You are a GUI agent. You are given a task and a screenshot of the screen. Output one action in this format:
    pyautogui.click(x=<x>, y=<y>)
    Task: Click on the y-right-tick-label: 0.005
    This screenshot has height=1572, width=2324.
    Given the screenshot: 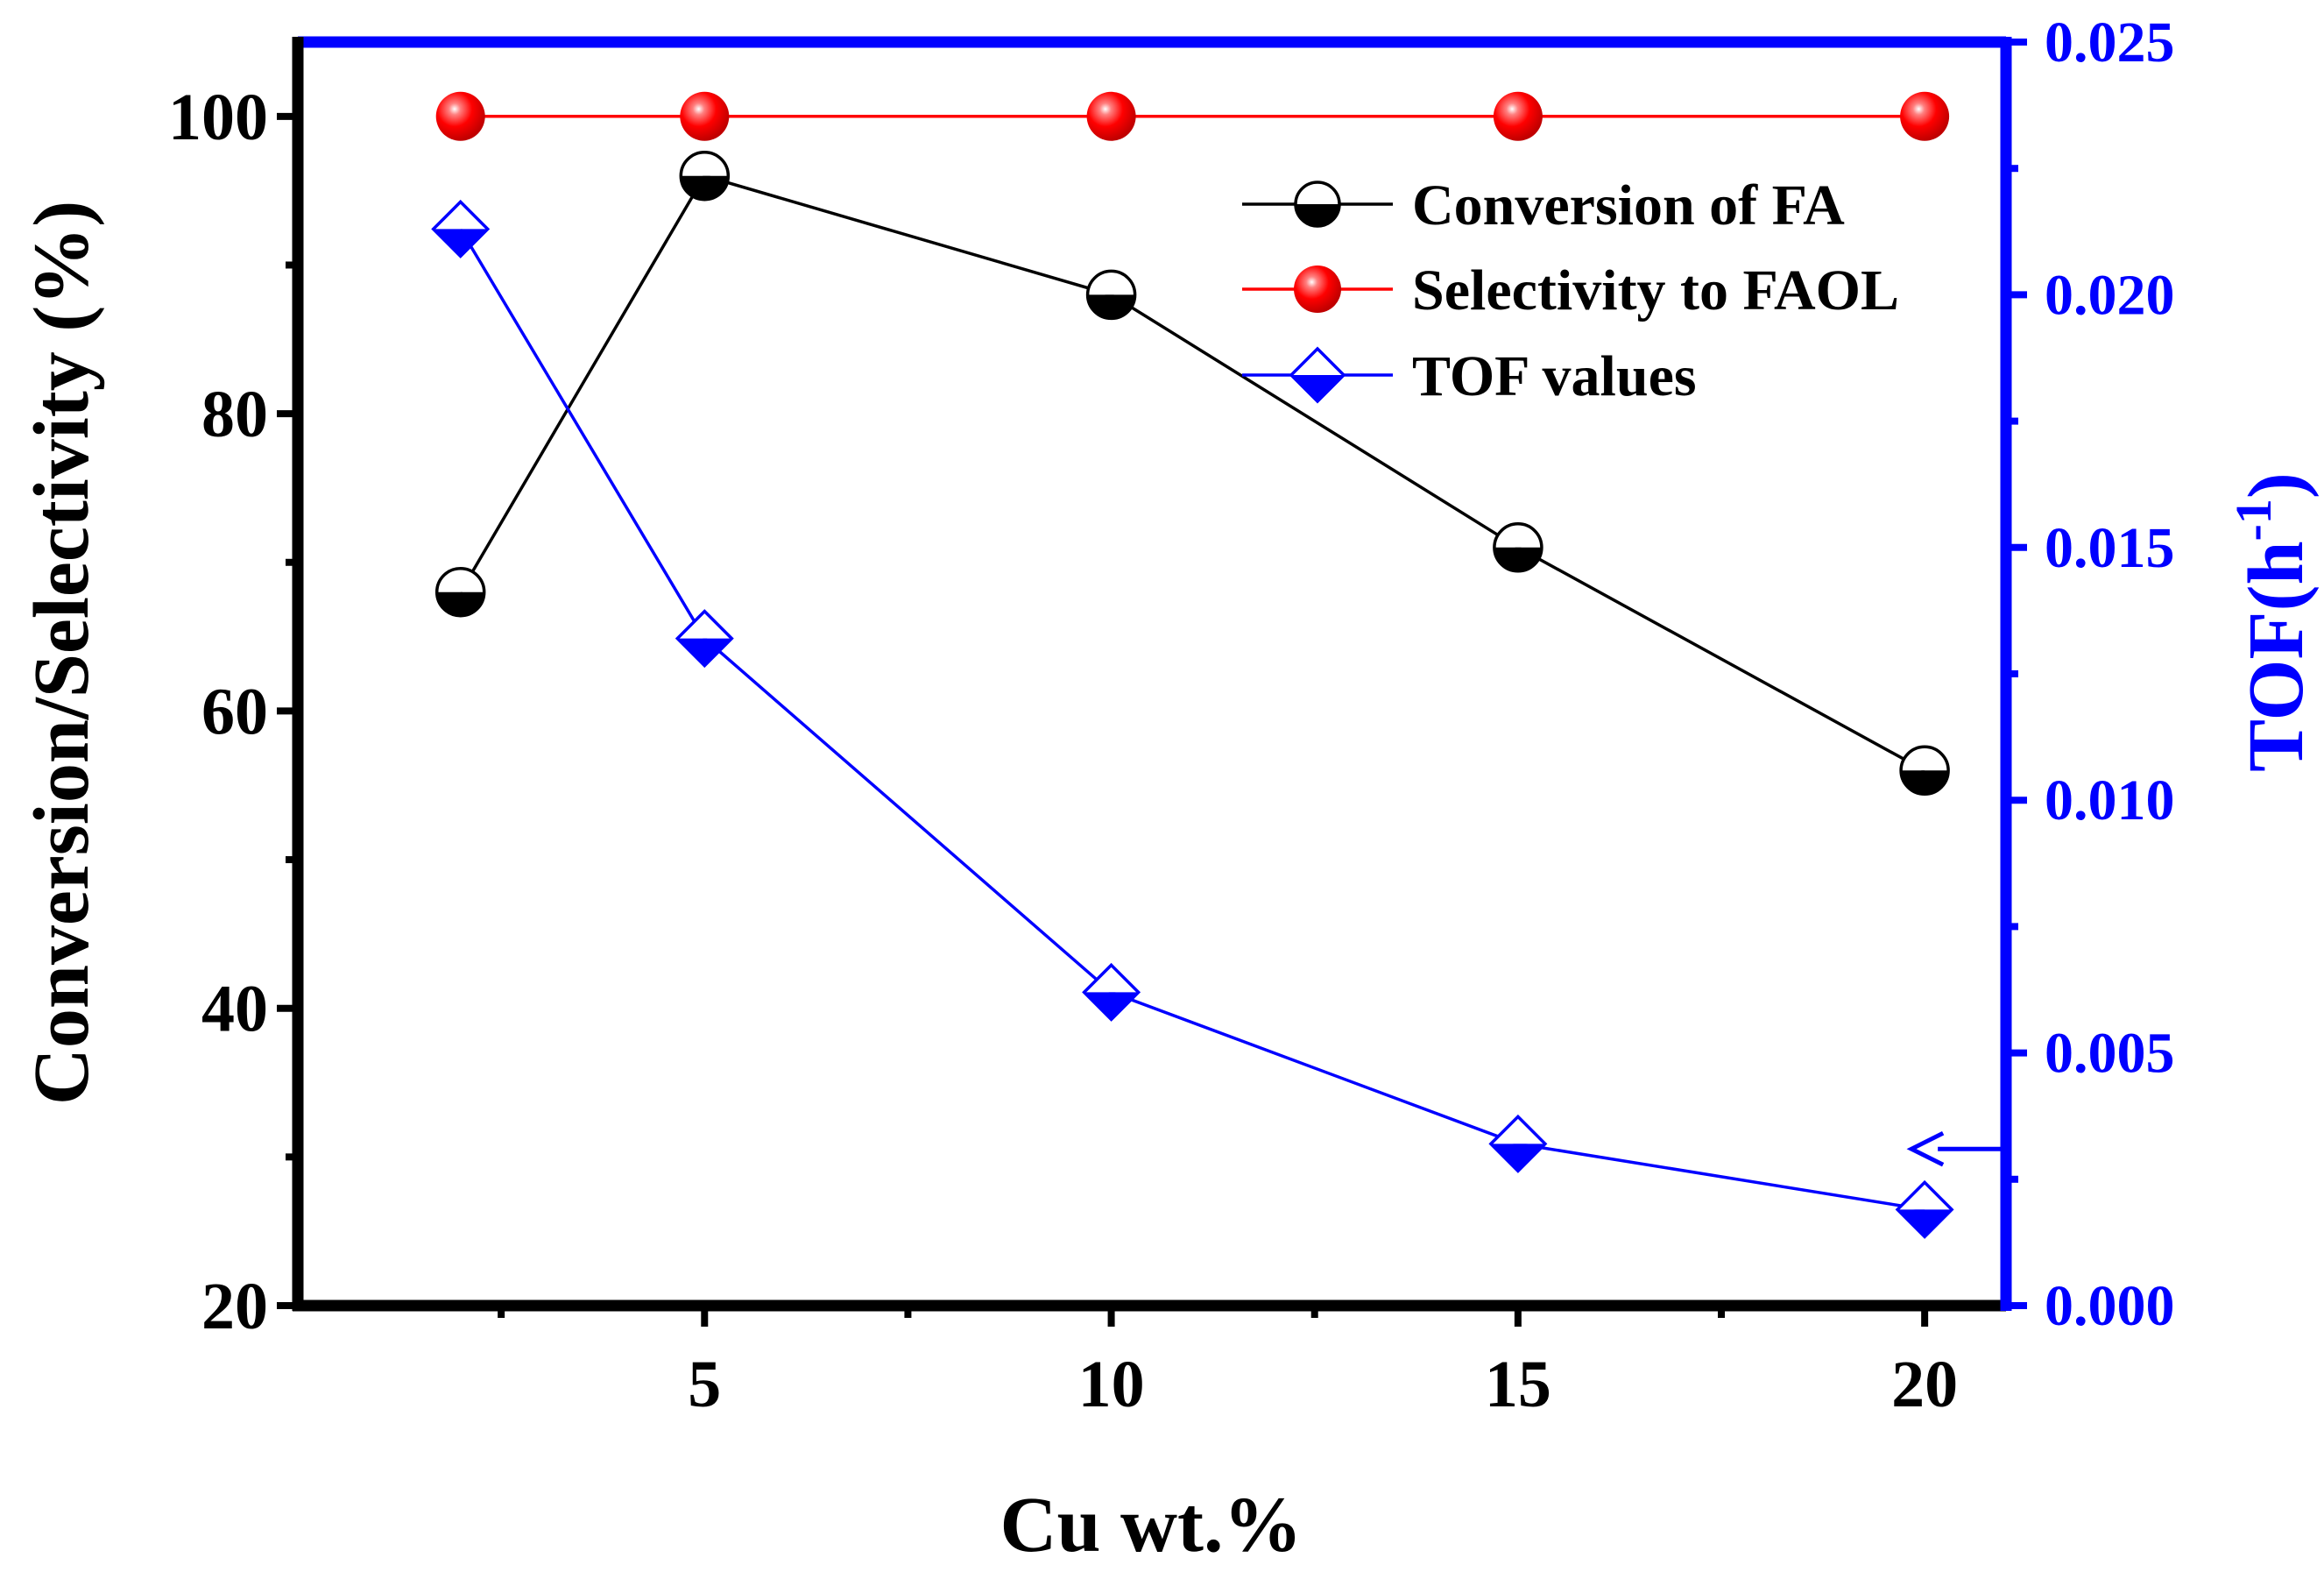 What is the action you would take?
    pyautogui.click(x=2110, y=1054)
    